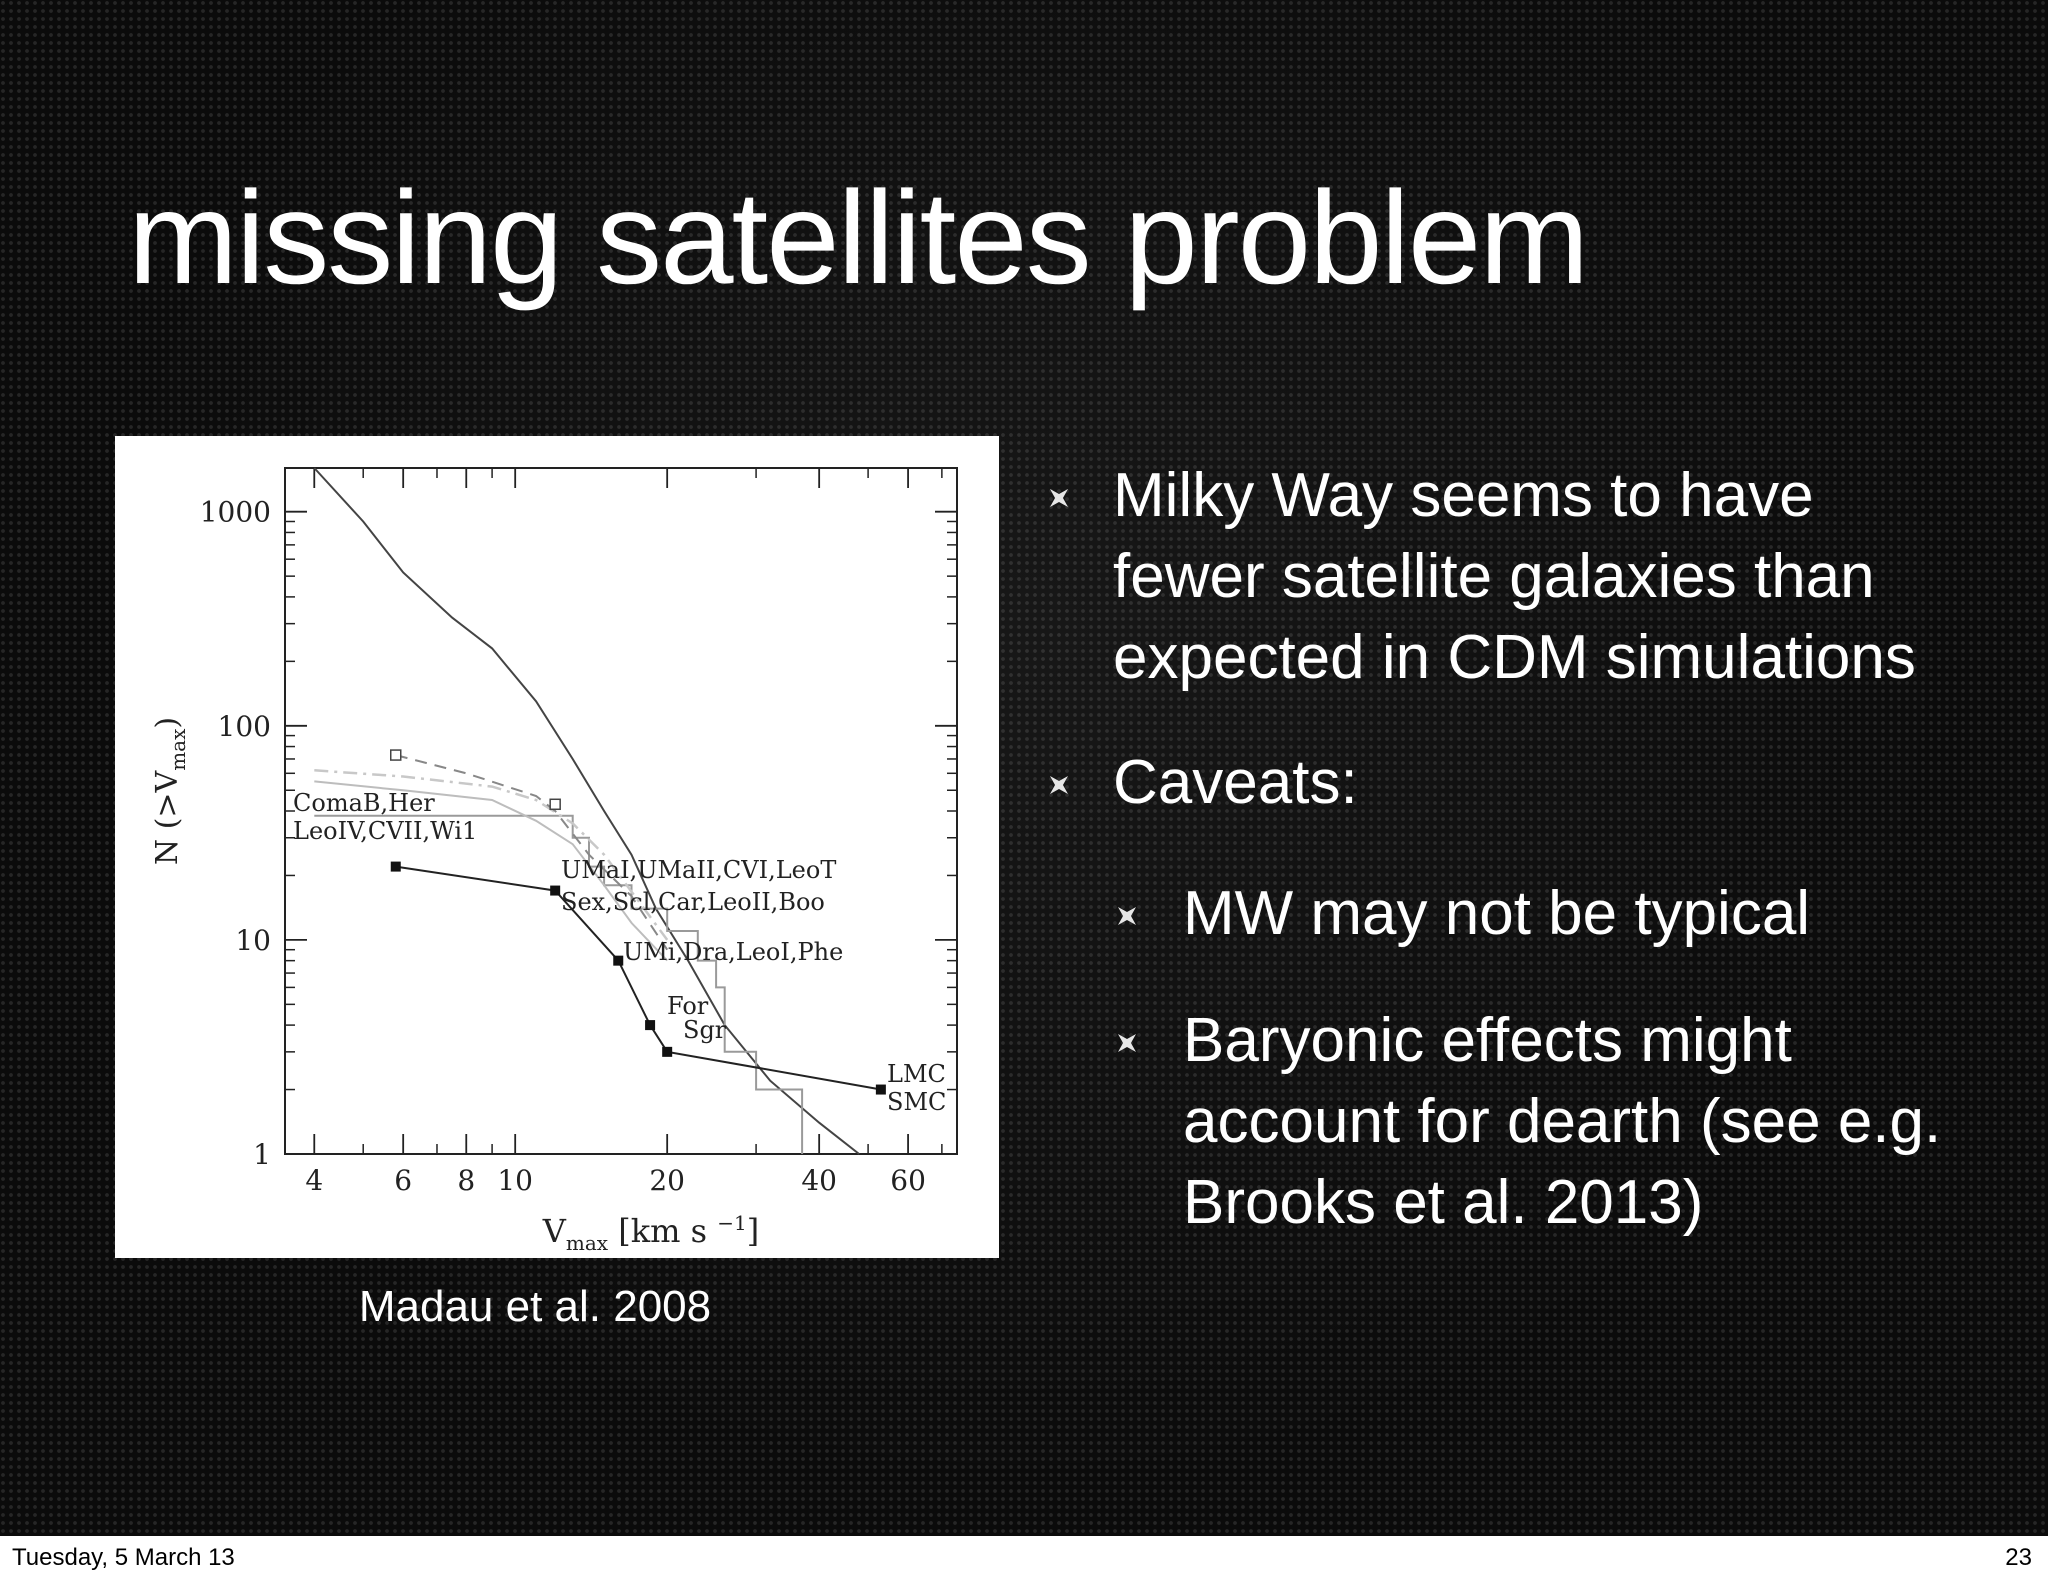 This screenshot has width=2048, height=1576. I want to click on x-tick-label: 40, so click(819, 1180).